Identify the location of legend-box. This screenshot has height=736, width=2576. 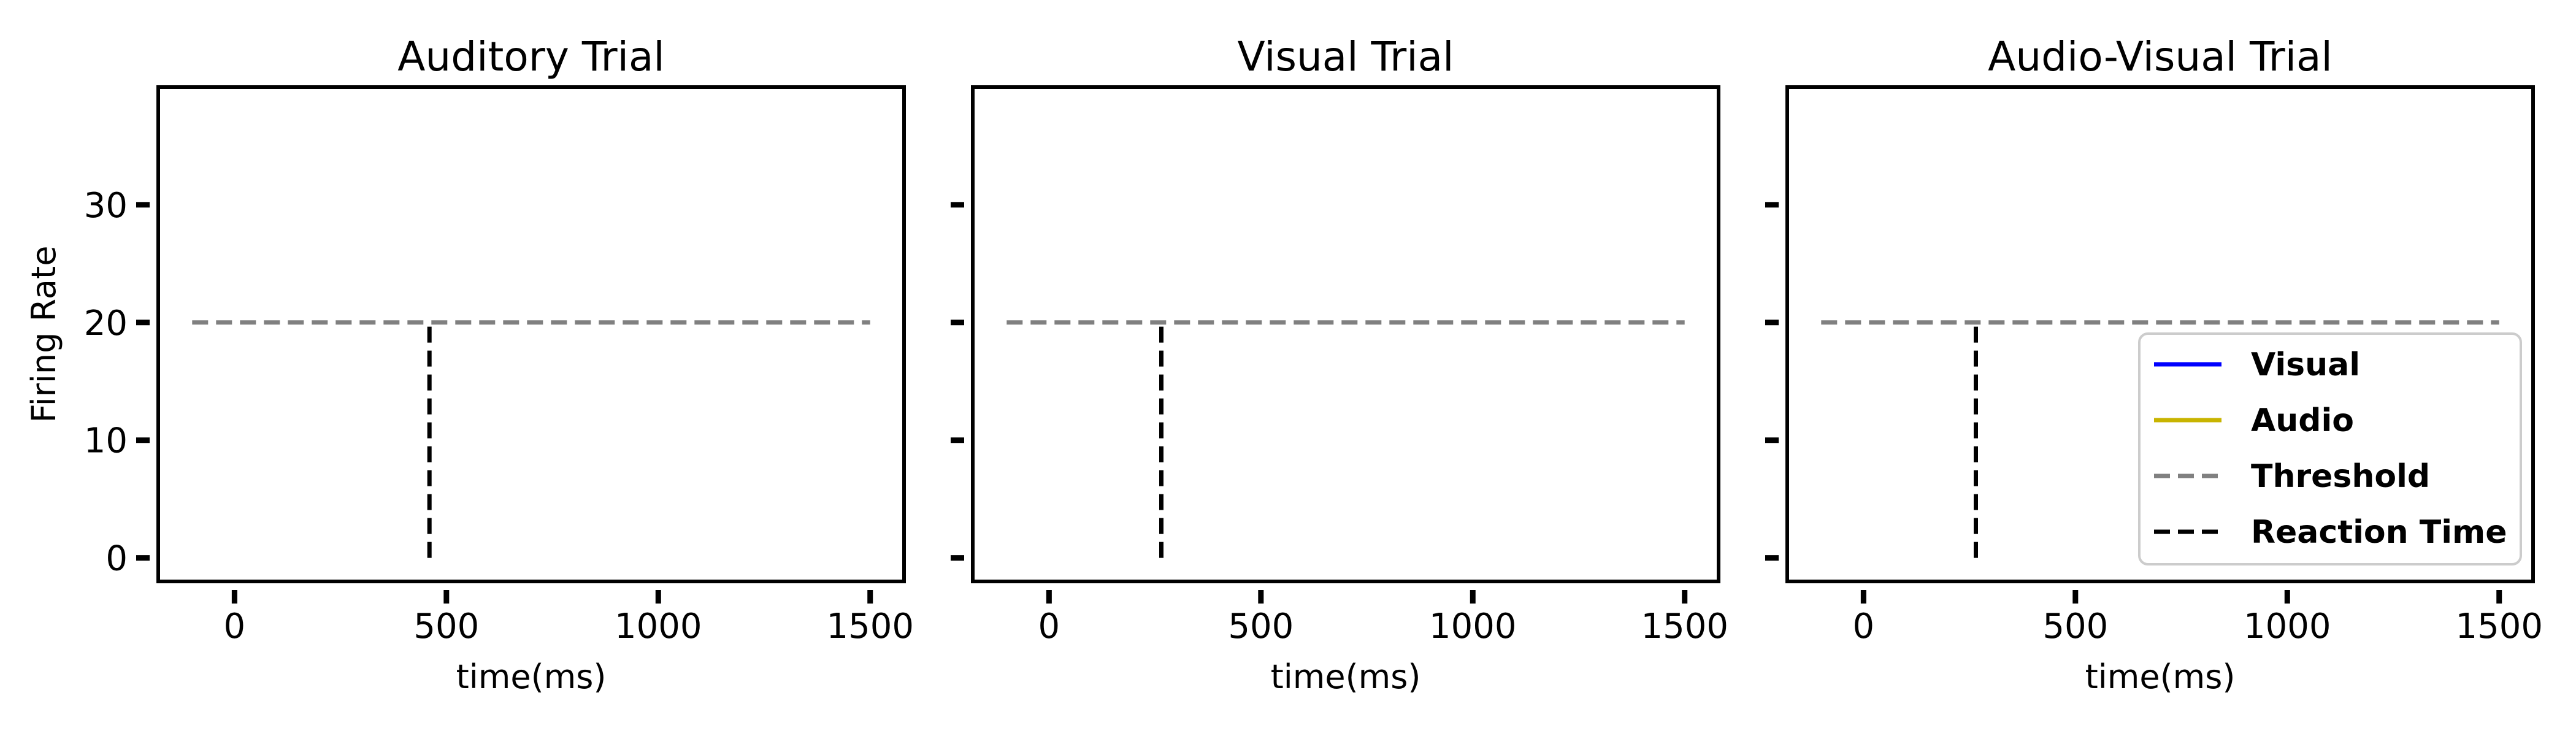
(2330, 448).